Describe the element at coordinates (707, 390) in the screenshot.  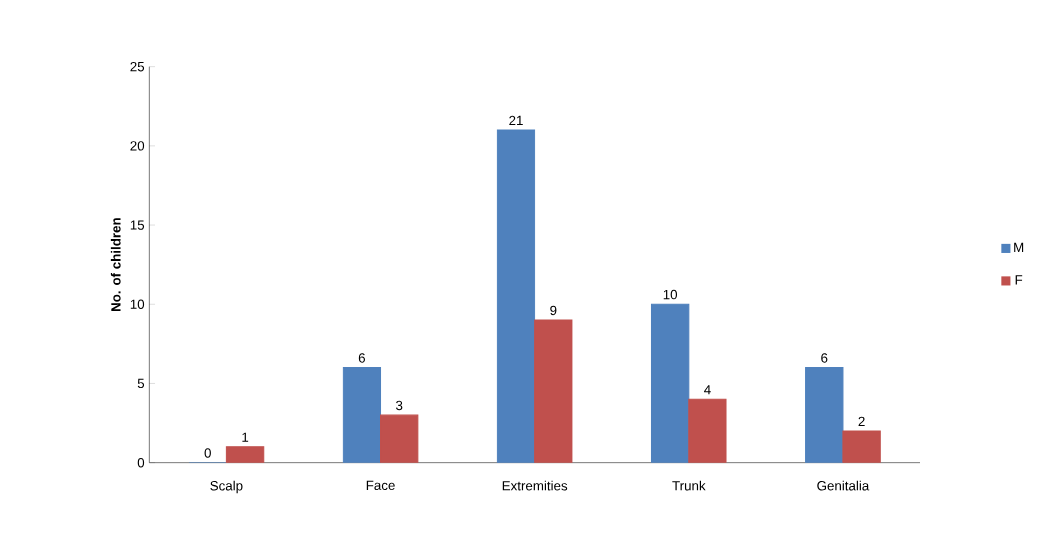
I see `data-label: 4` at that location.